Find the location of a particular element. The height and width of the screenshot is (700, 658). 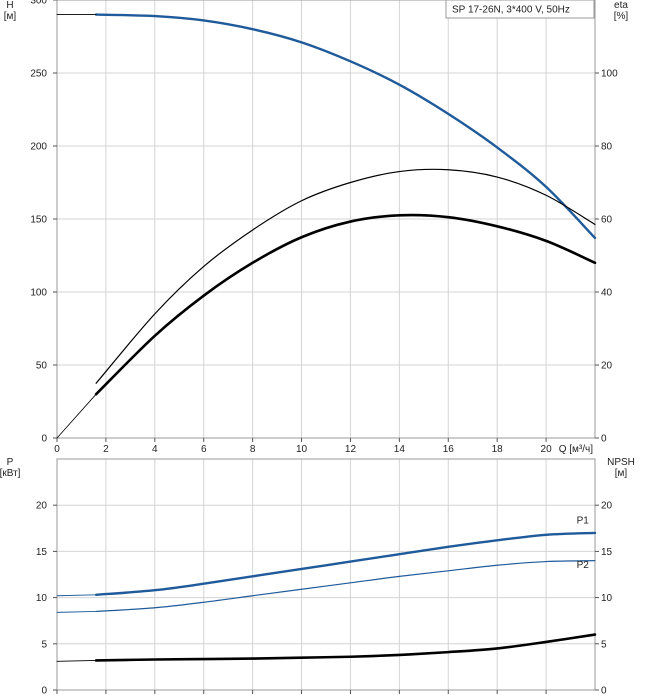

power-npsh-series-line-p2 is located at coordinates (345, 586).